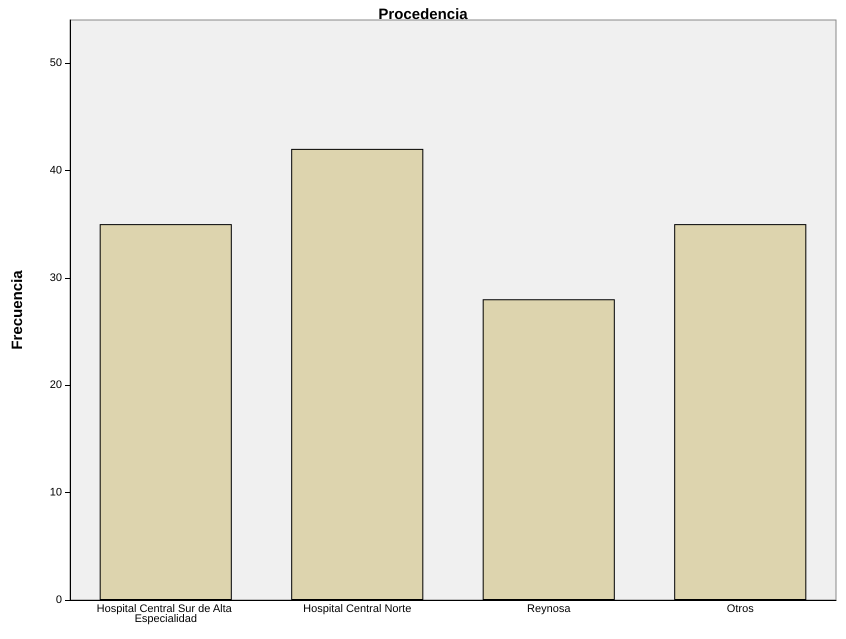 The width and height of the screenshot is (846, 639). What do you see at coordinates (56, 62) in the screenshot?
I see `y-tick-label: 50` at bounding box center [56, 62].